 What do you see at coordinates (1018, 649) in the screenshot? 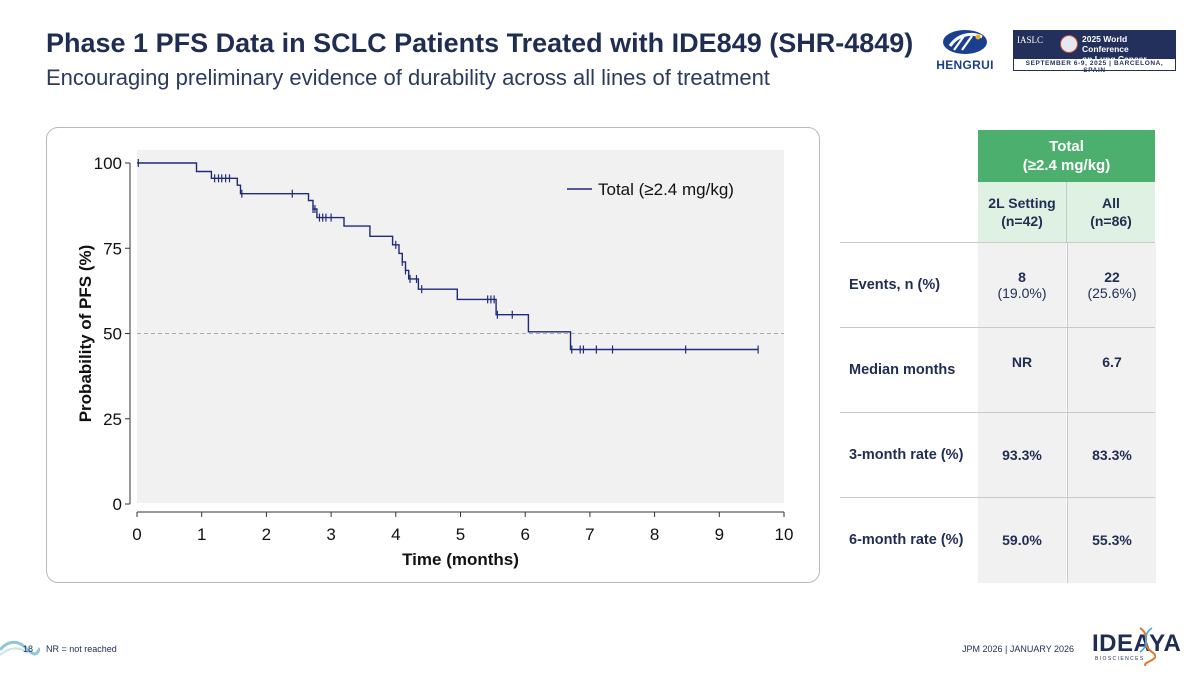
I see `event-label: JPM 2026 | JANUARY 2026` at bounding box center [1018, 649].